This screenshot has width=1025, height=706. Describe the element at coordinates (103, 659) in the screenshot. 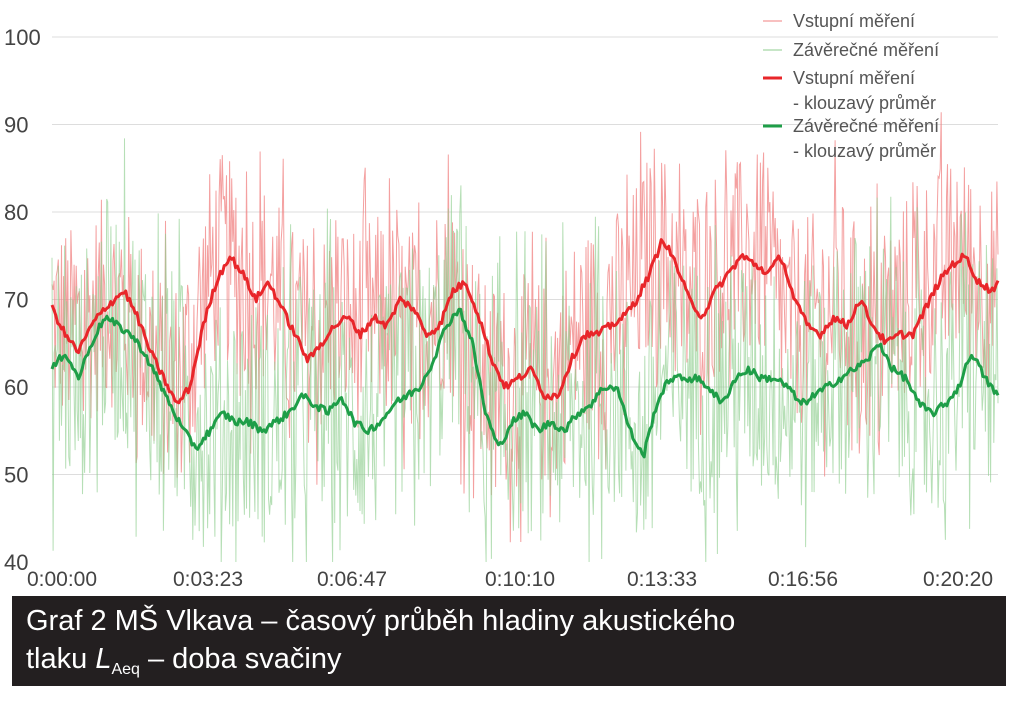

I see `caption-symbol: L` at that location.